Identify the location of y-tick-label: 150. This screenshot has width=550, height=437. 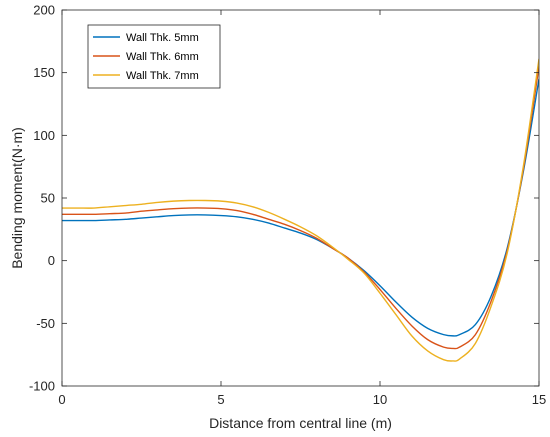
(44, 72).